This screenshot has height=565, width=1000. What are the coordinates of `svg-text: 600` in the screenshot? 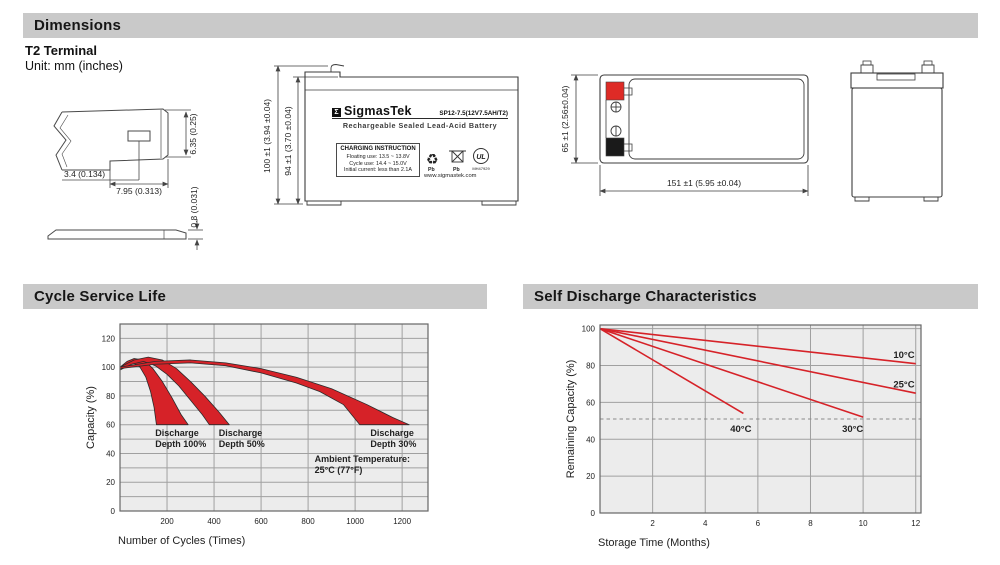 It's located at (261, 521).